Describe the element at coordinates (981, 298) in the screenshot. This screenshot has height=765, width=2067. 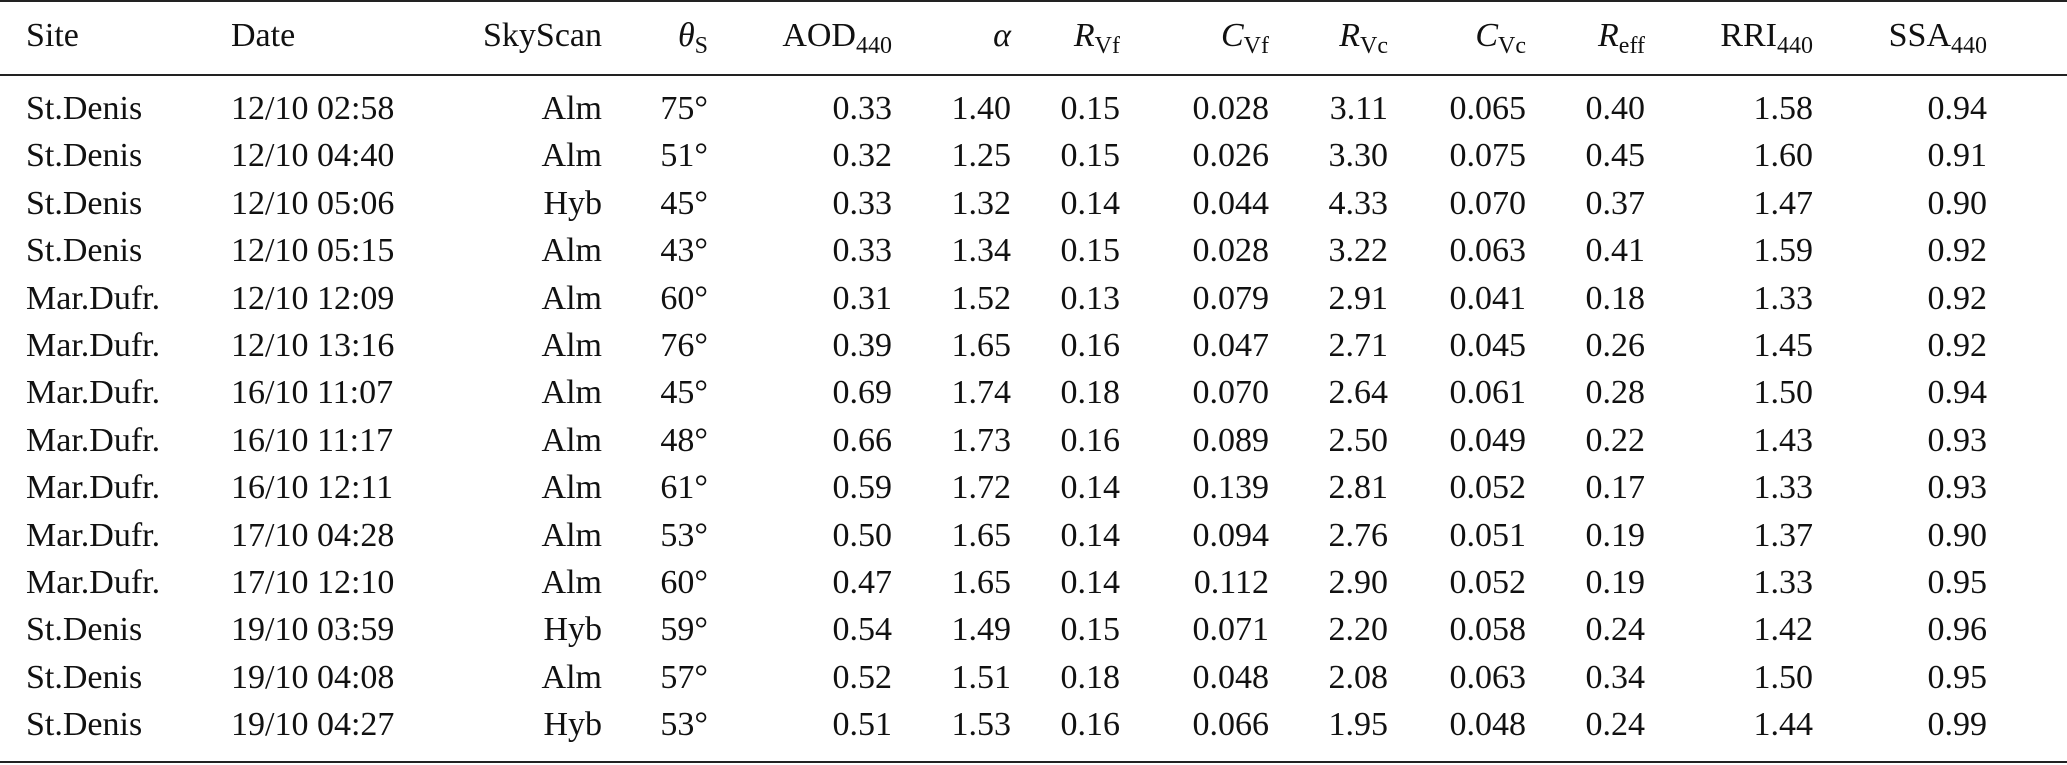
I see `table-cell: 1.52` at that location.